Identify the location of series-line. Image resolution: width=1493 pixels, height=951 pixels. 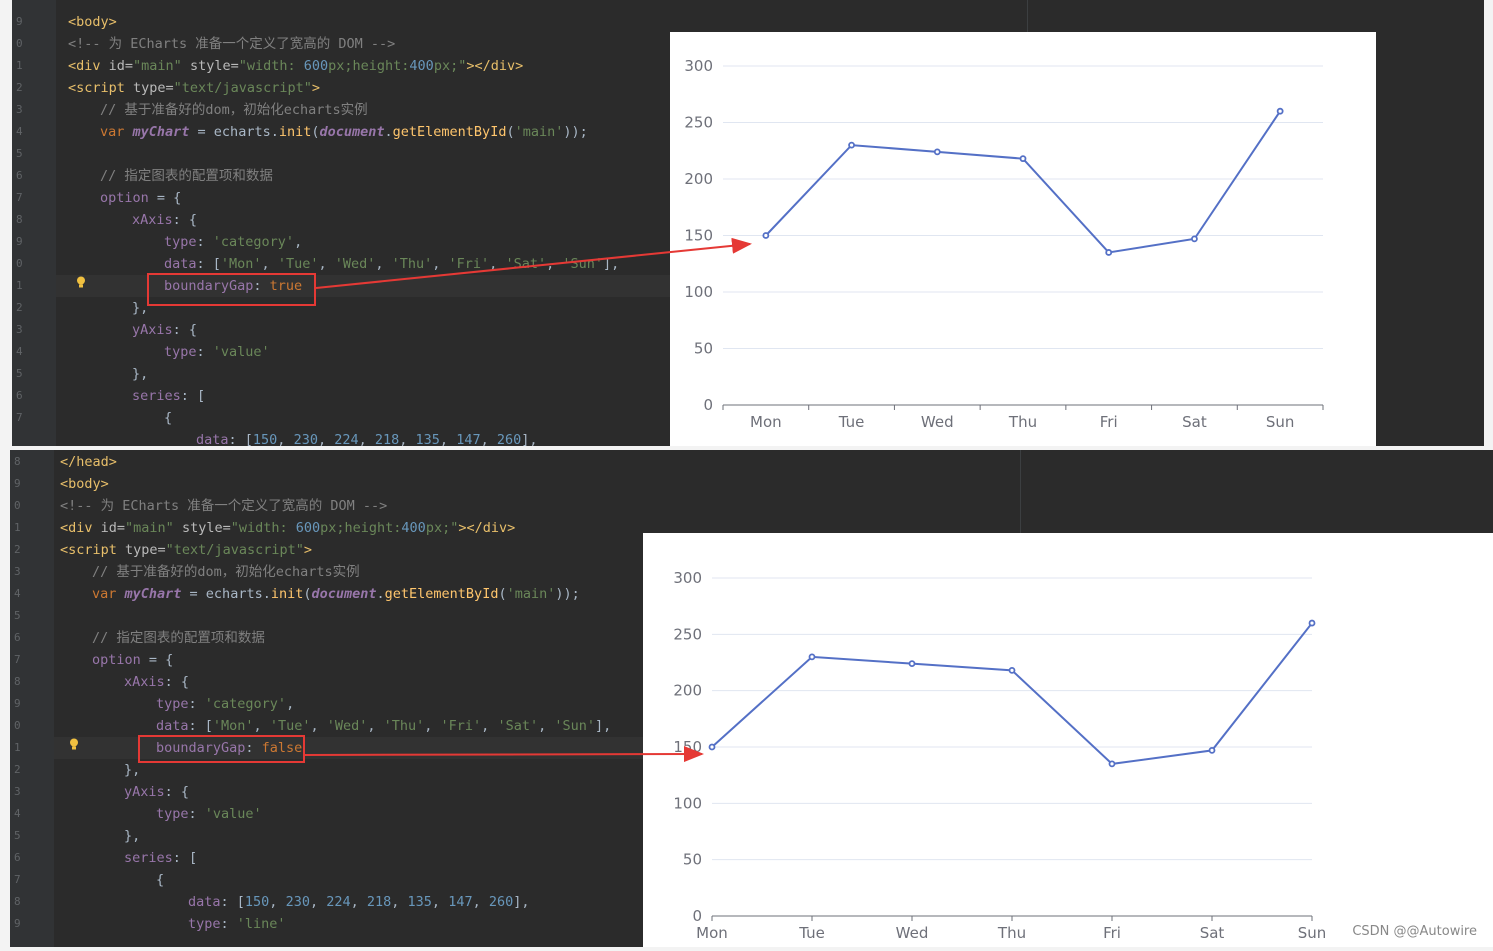
(1012, 693).